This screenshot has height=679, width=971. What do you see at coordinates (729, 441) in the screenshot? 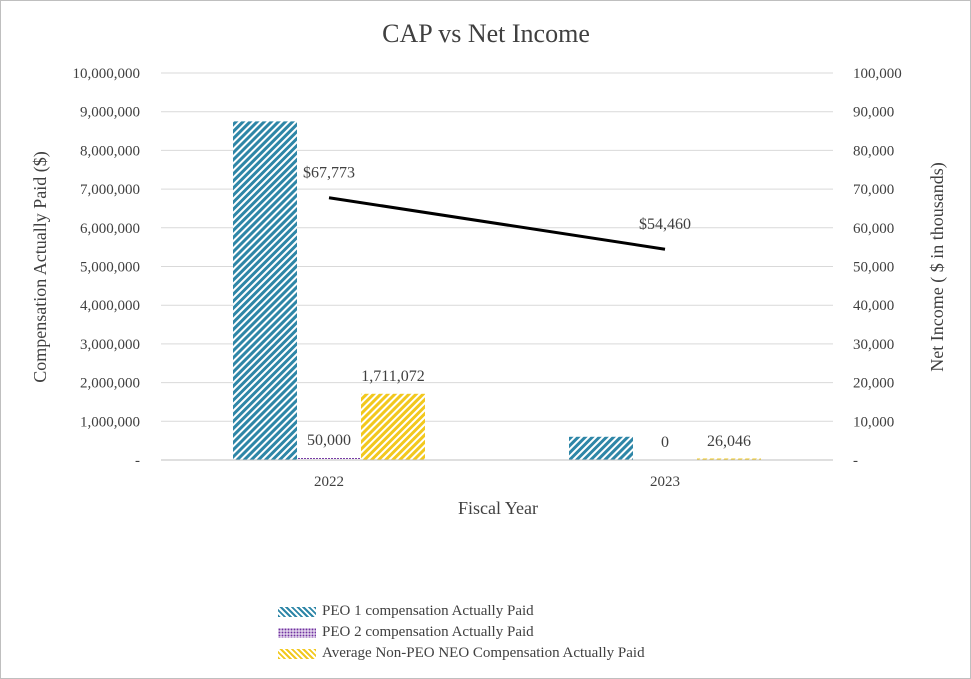
I see `bar-data-label: 26,046` at bounding box center [729, 441].